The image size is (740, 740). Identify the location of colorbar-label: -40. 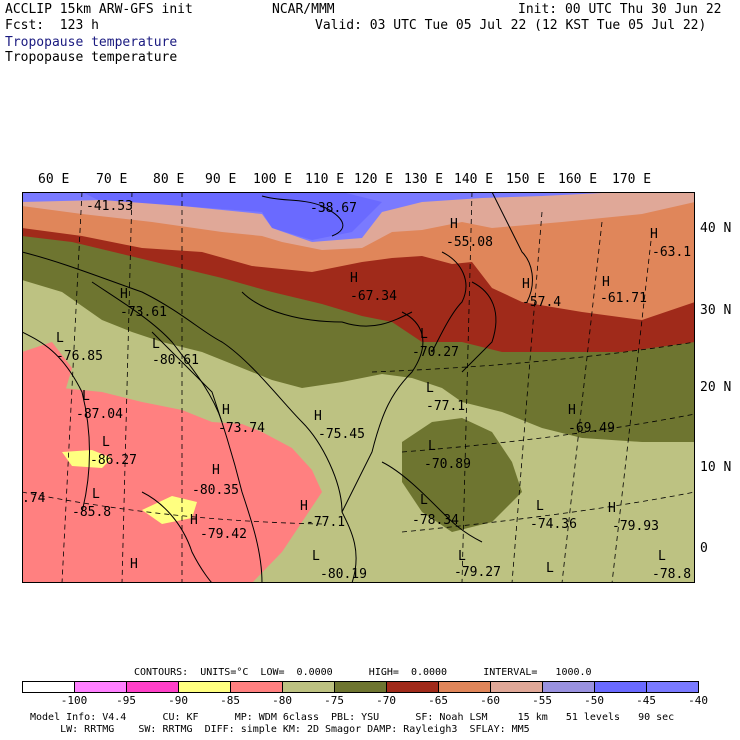
(698, 700).